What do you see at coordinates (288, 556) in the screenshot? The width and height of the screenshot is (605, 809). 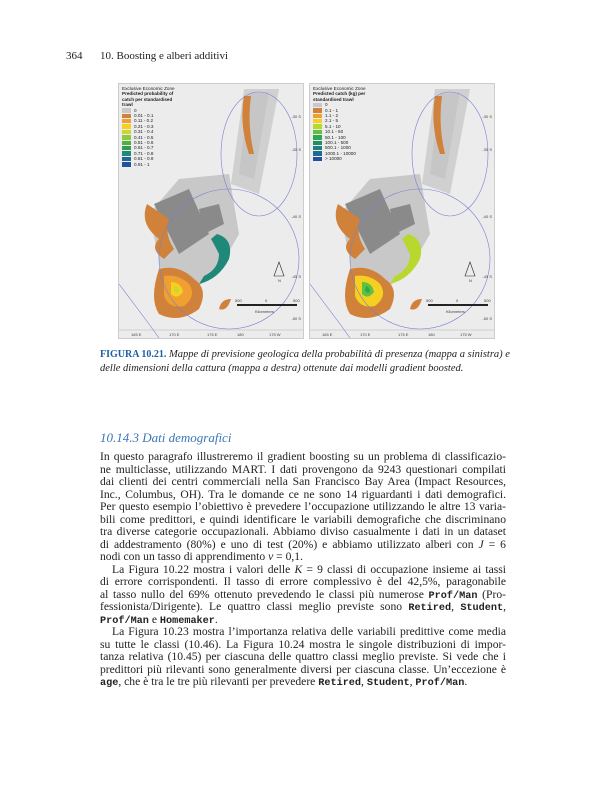 I see `text-run: = 0,1.` at bounding box center [288, 556].